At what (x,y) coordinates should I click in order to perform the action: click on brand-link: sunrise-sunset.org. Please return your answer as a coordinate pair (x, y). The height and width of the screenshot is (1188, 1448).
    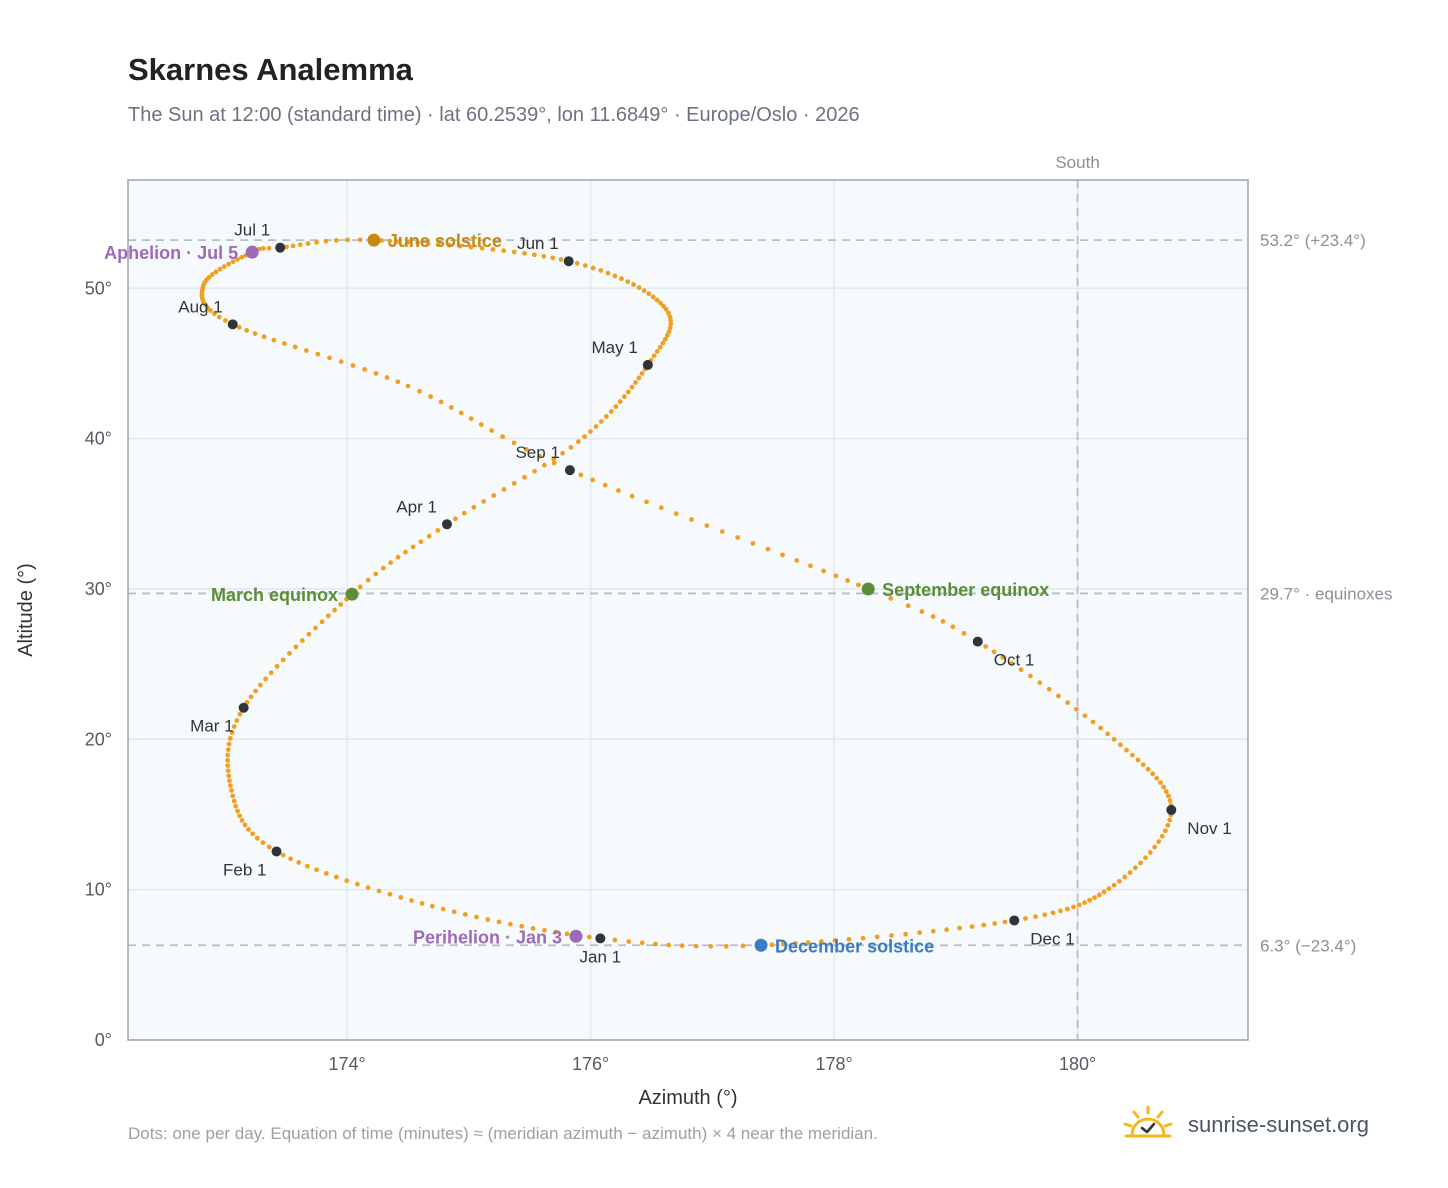
    Looking at the image, I should click on (1244, 1125).